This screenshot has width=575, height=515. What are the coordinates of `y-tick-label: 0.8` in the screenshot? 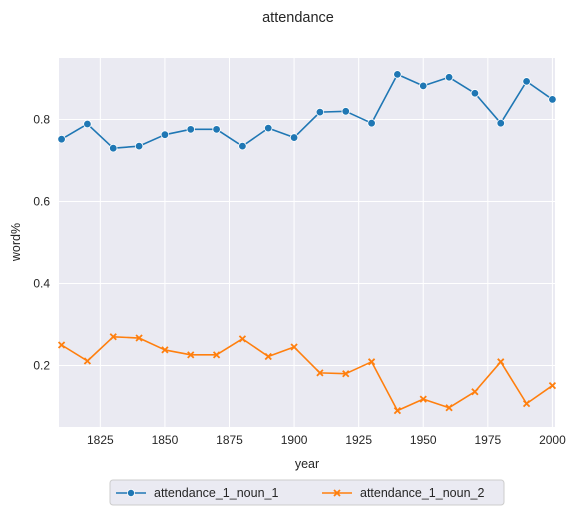 It's located at (41, 120).